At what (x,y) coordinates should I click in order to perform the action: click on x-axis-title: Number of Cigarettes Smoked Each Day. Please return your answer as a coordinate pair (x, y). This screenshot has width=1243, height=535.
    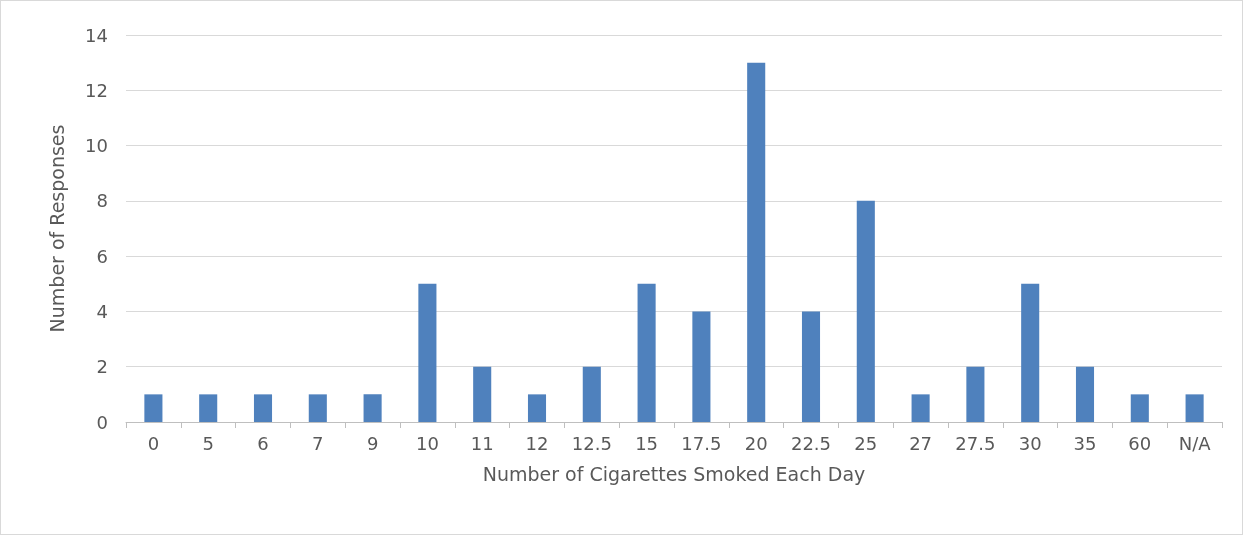
    Looking at the image, I should click on (674, 473).